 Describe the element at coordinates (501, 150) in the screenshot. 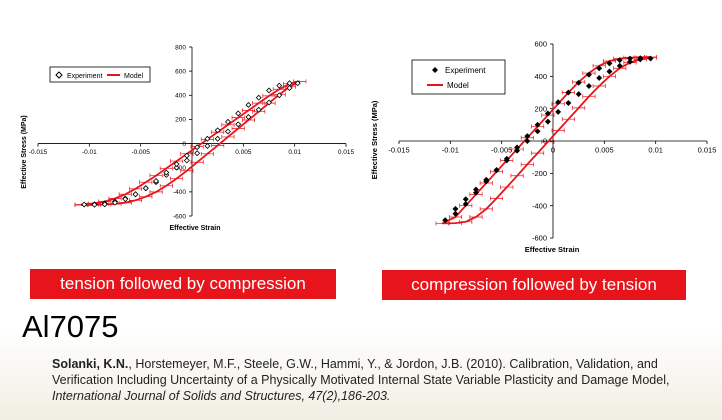

I see `x-tick-label: -0.005` at that location.